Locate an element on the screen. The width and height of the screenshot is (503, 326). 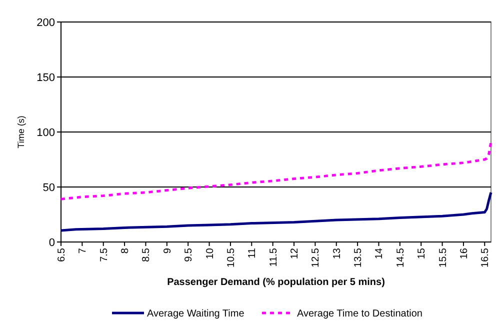
x-tick-label: 13.5 is located at coordinates (358, 258).